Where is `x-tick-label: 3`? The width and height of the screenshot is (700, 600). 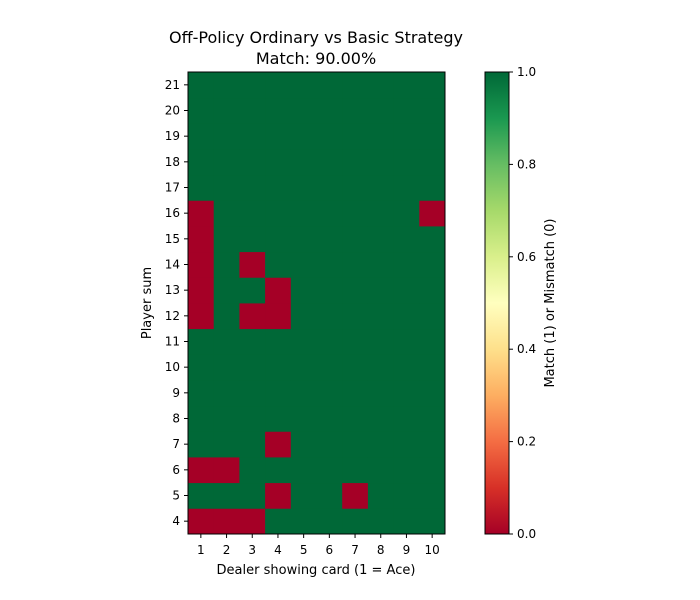
x-tick-label: 3 is located at coordinates (252, 550).